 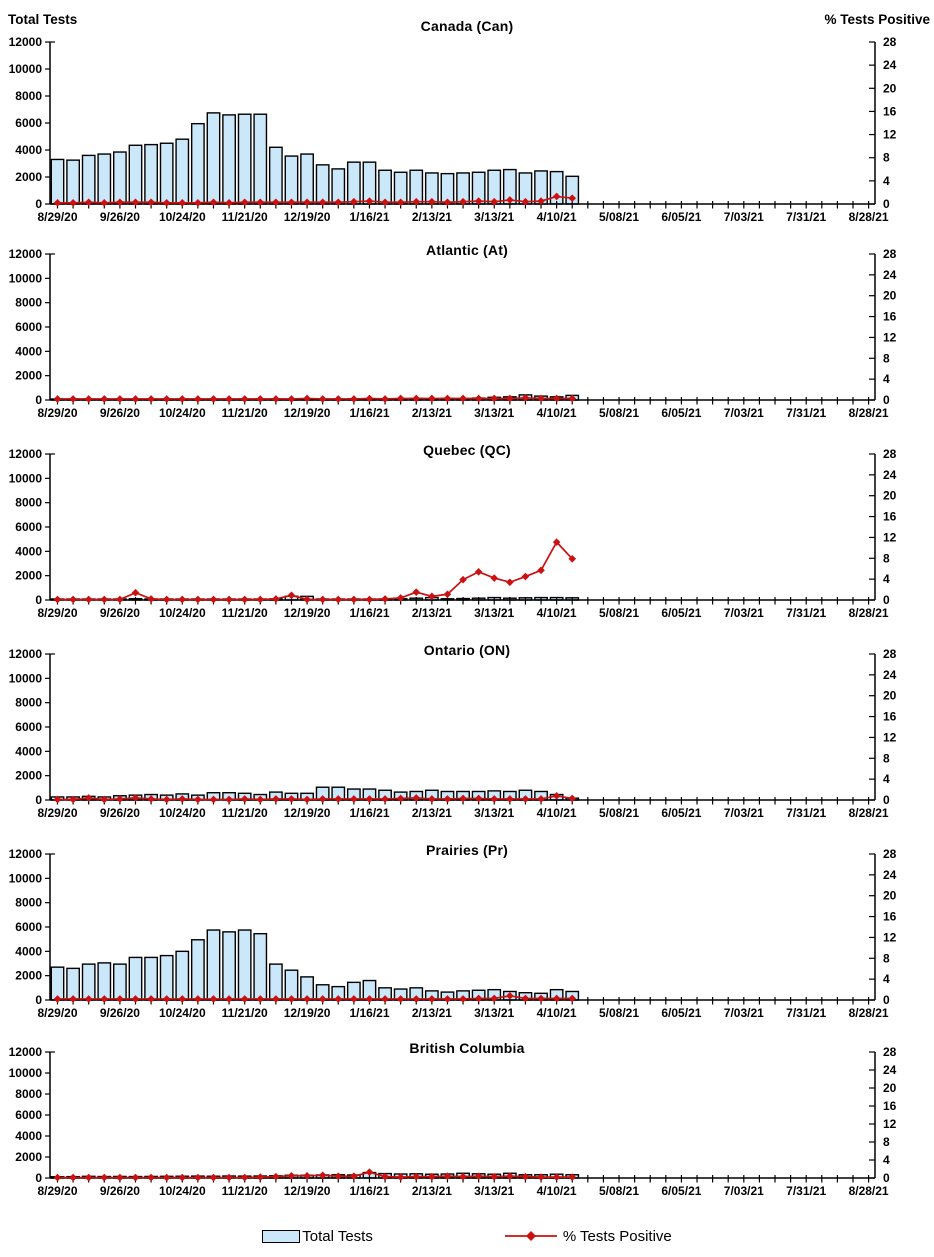 I want to click on left-axis-tick-label: 0, so click(x=38, y=1000).